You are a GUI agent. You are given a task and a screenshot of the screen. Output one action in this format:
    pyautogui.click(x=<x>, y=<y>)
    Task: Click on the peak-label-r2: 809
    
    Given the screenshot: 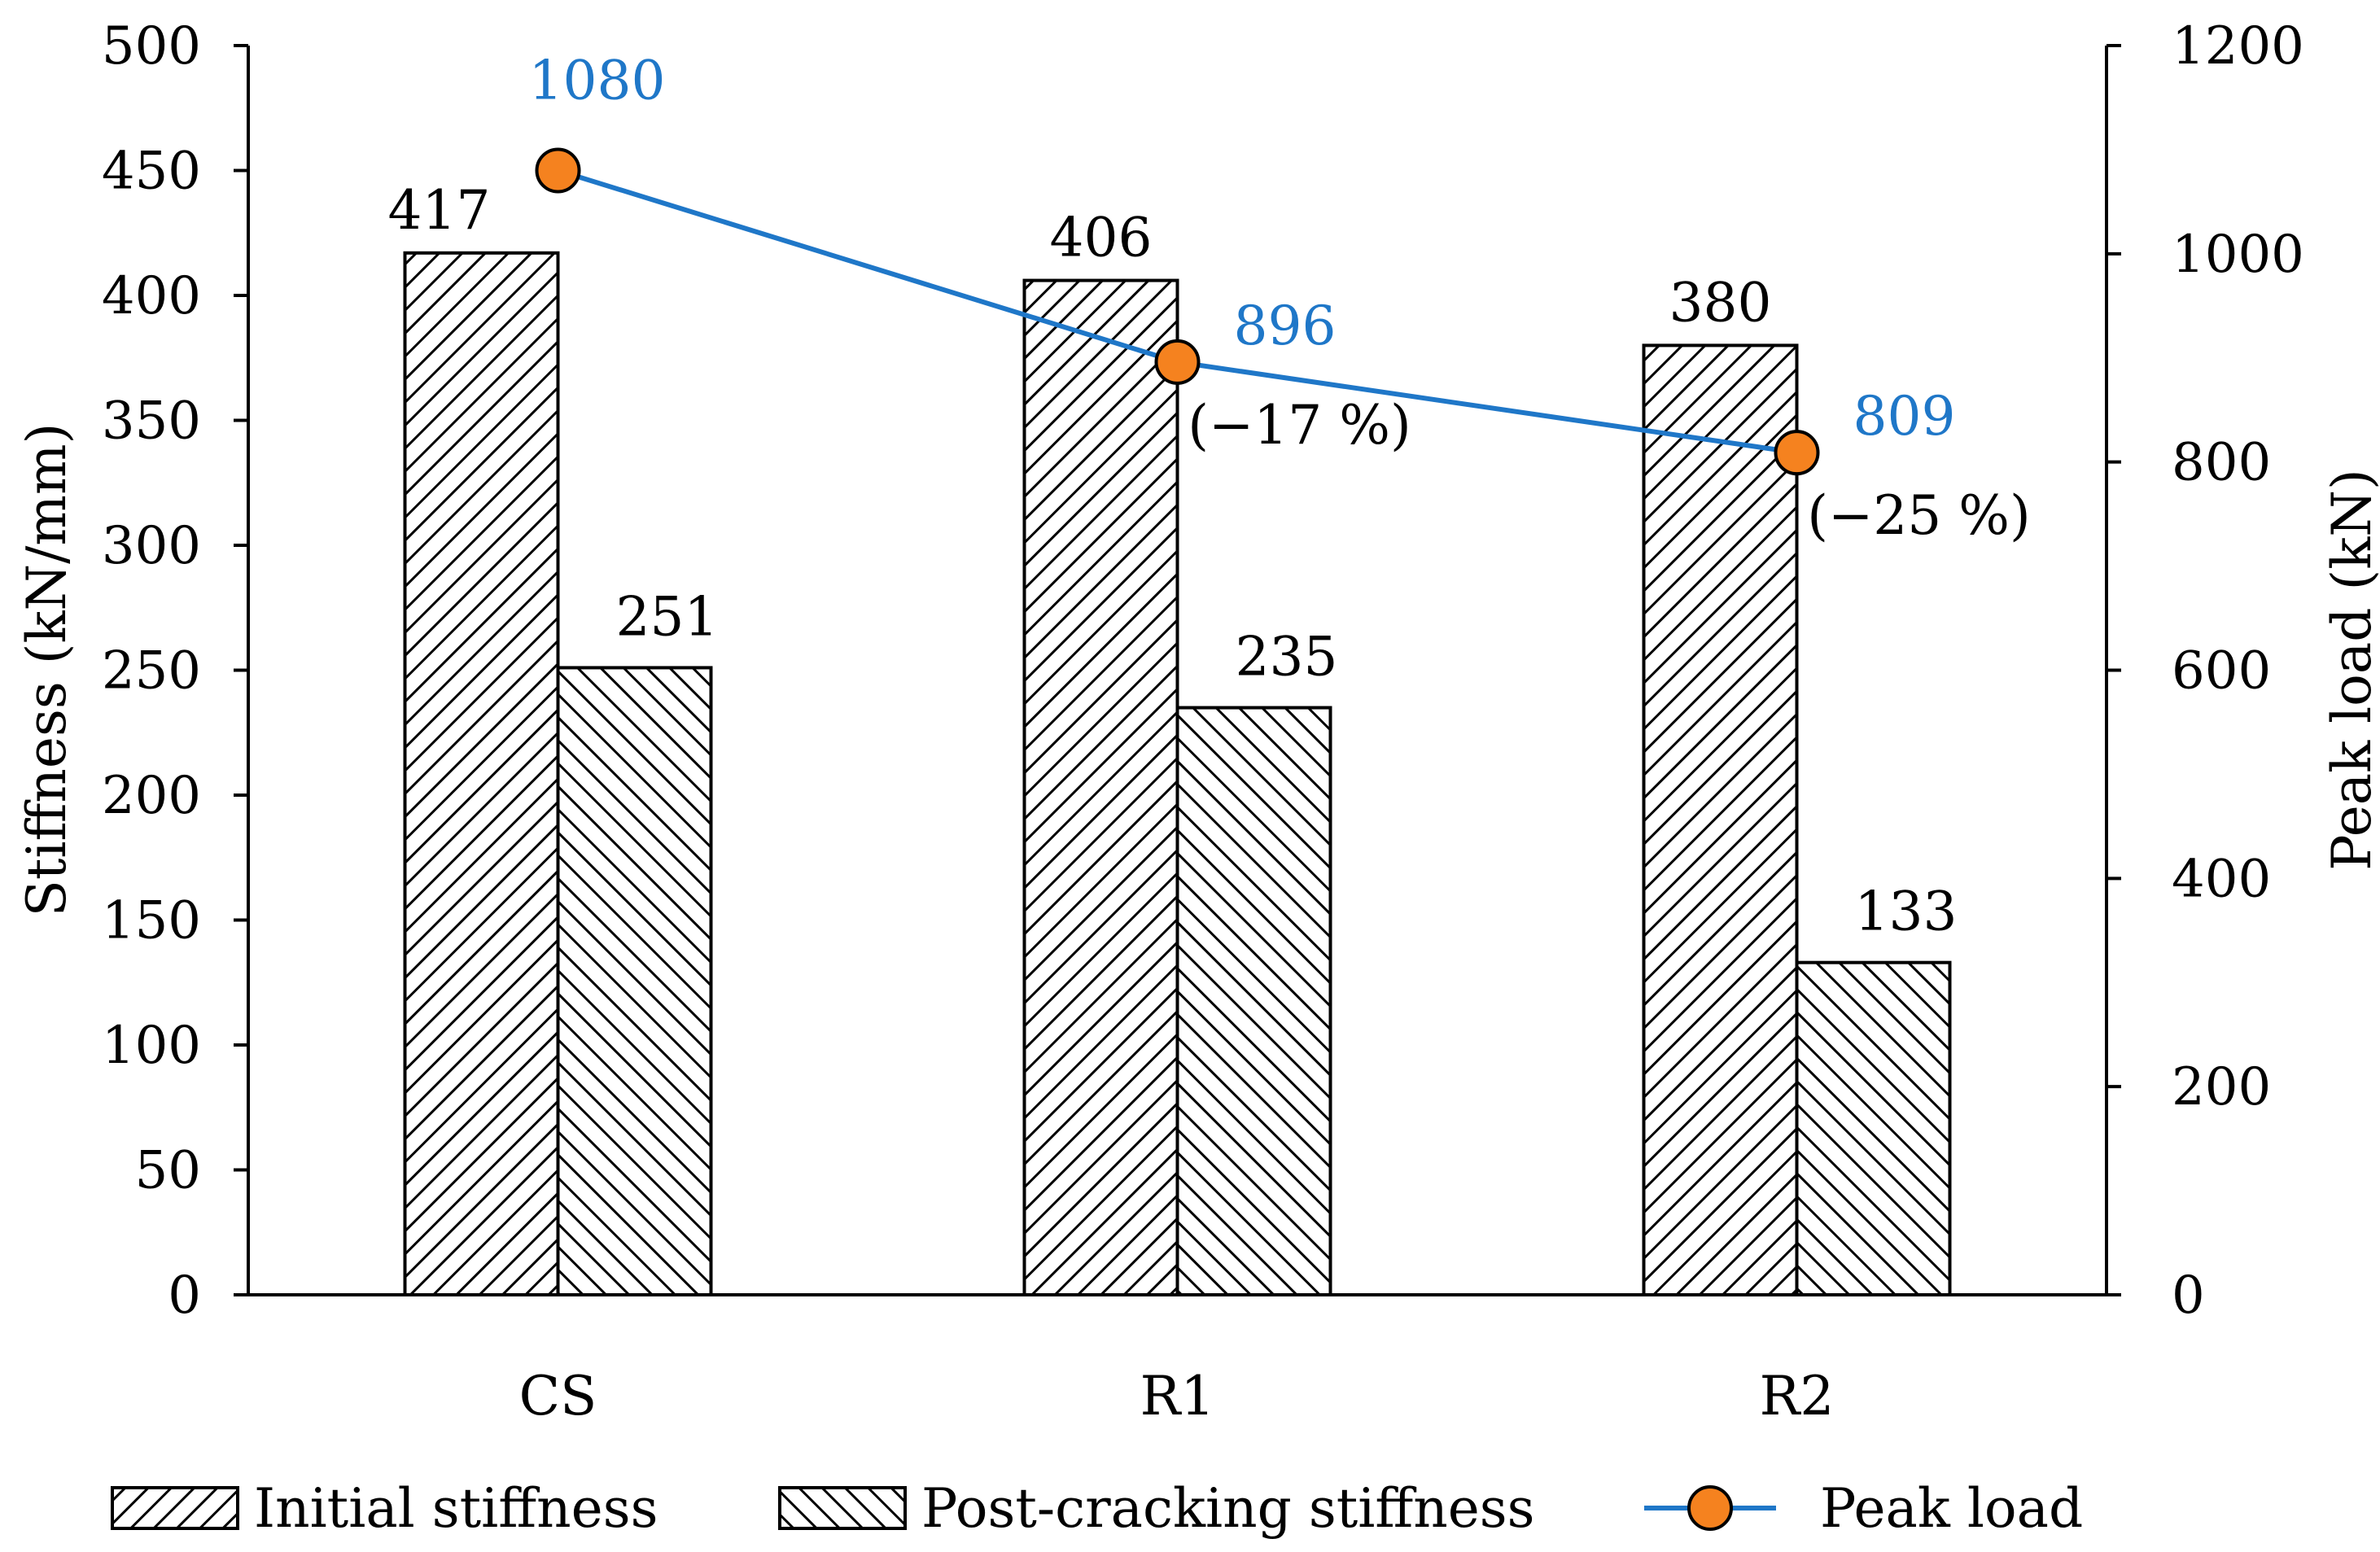 What is the action you would take?
    pyautogui.click(x=1904, y=417)
    